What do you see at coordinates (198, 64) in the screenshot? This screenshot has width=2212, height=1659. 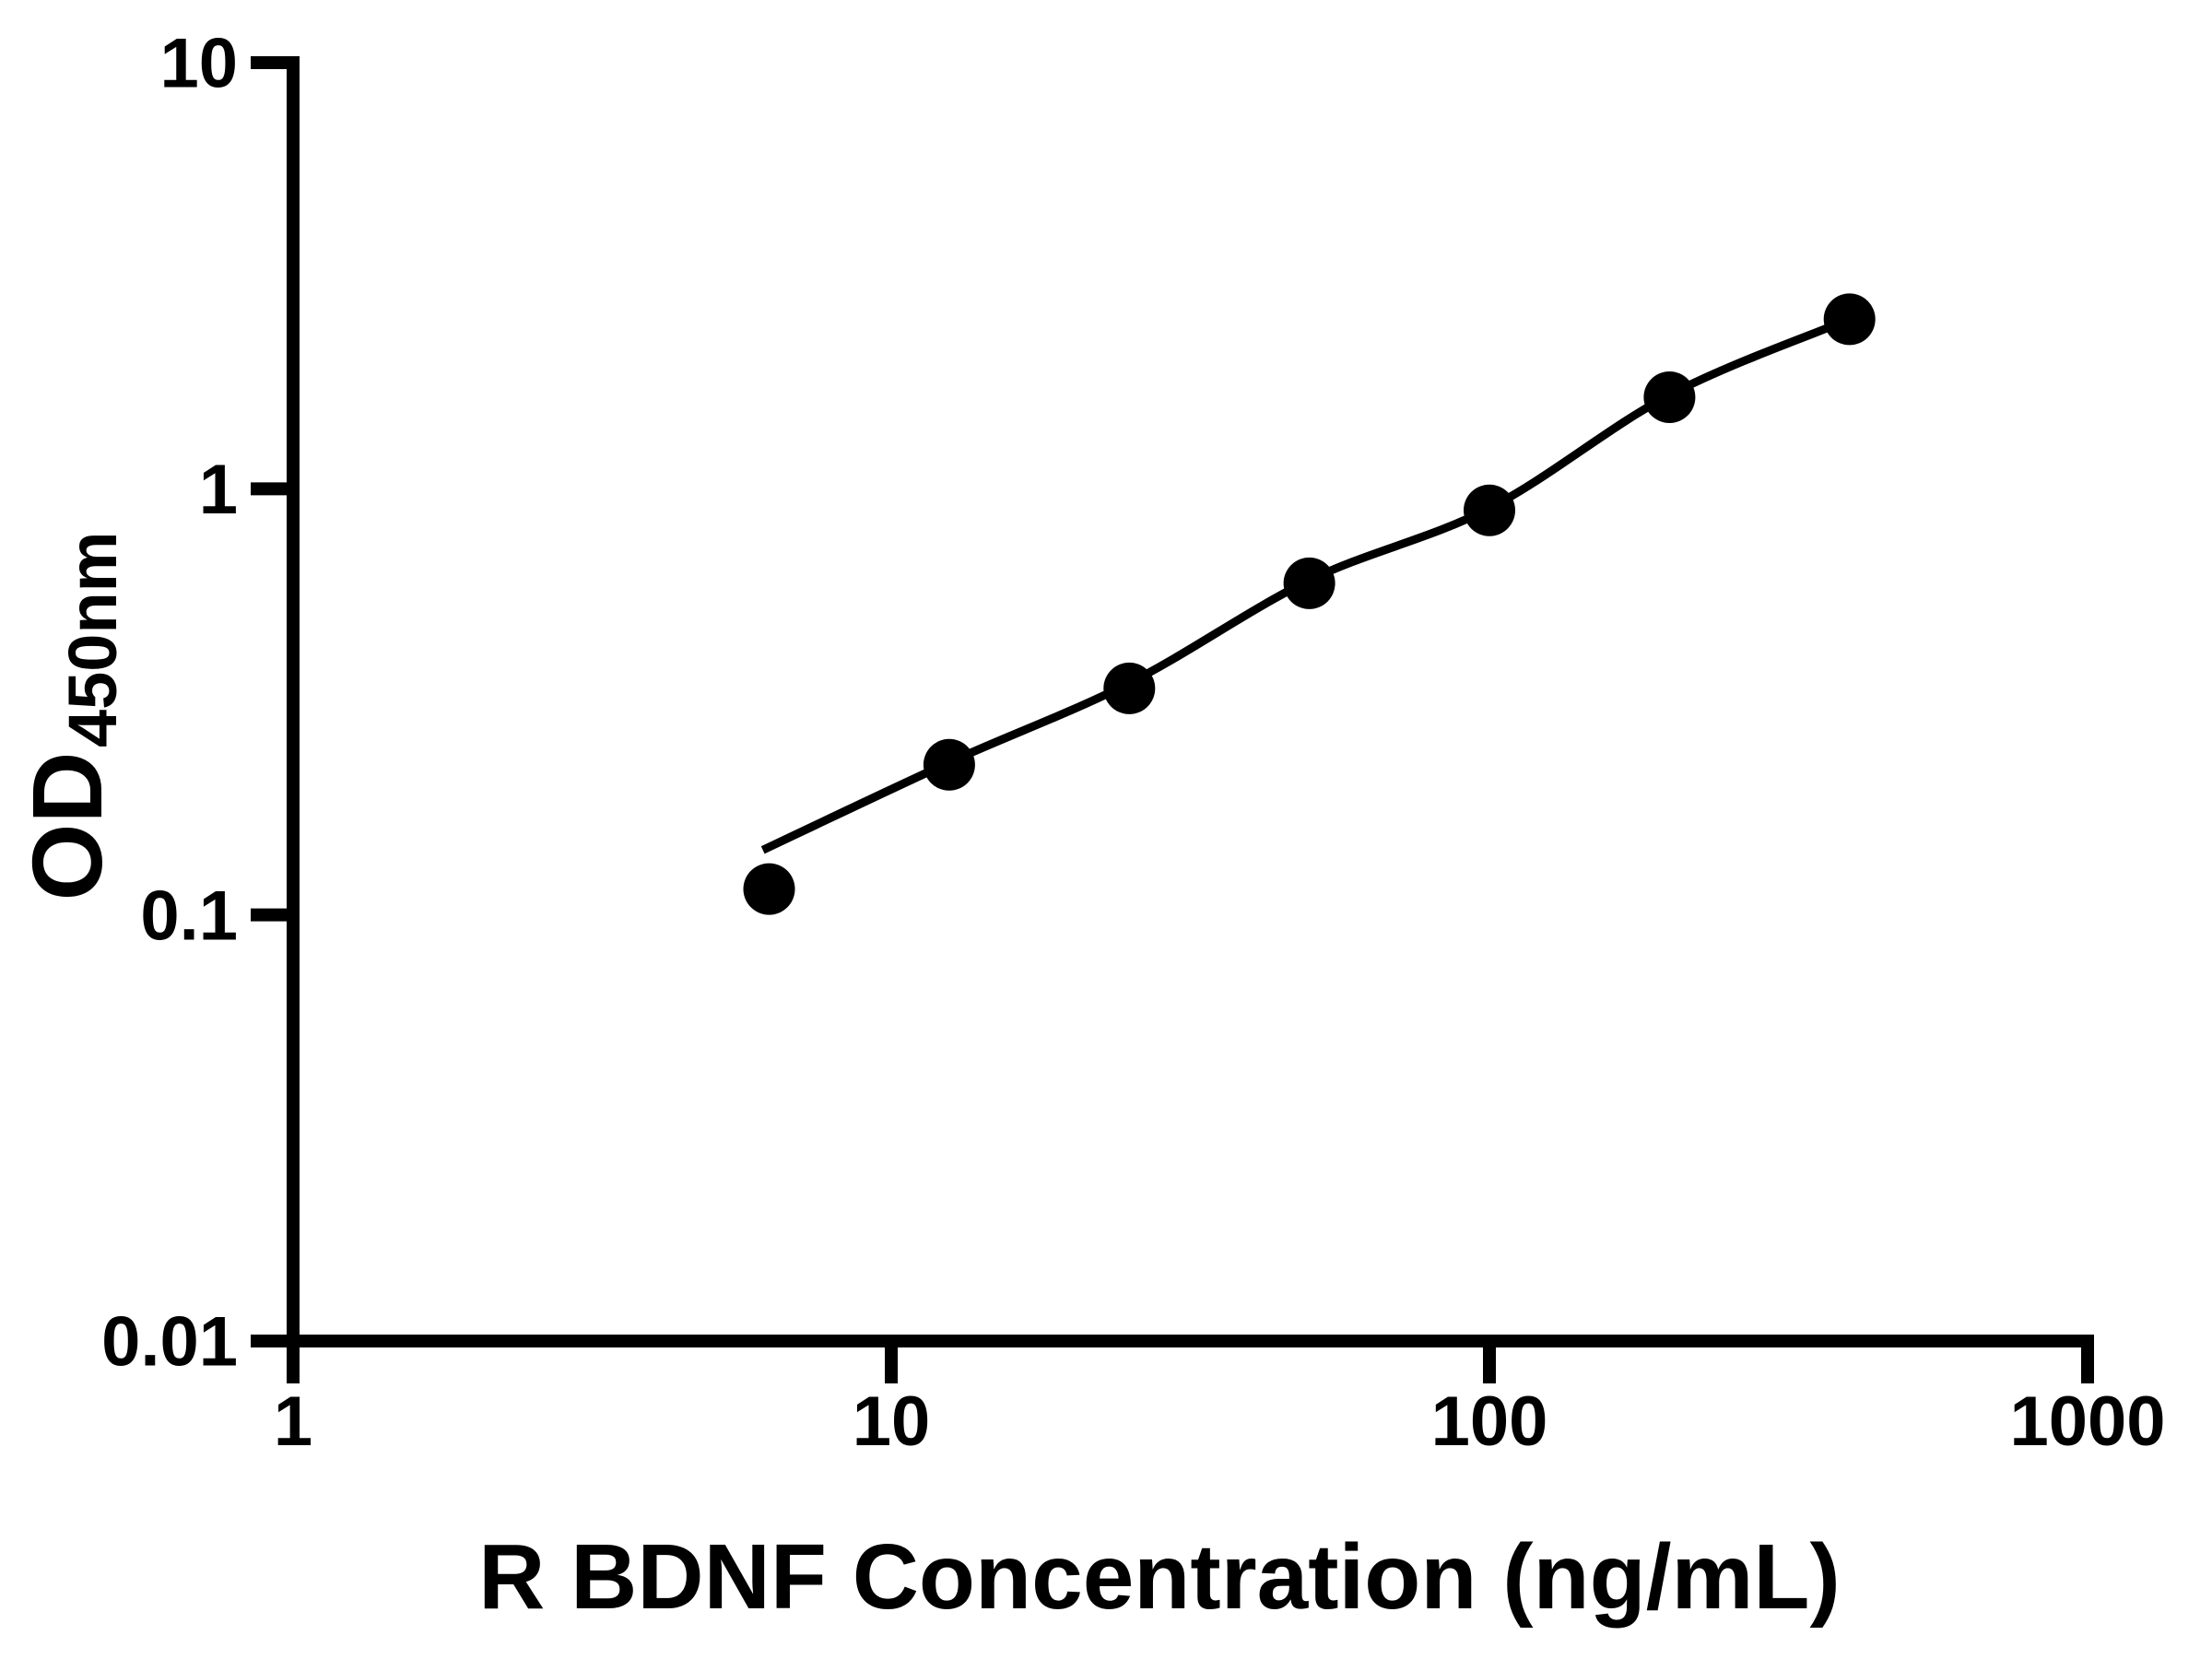 I see `y-tick-label: 10` at bounding box center [198, 64].